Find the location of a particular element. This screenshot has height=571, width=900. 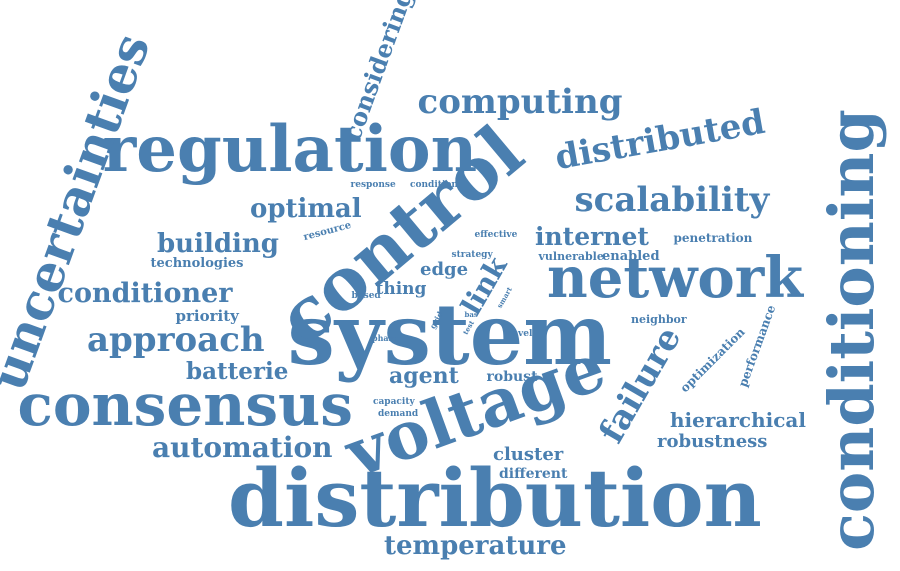

cloud-word-enabled: enabled is located at coordinates (631, 256).